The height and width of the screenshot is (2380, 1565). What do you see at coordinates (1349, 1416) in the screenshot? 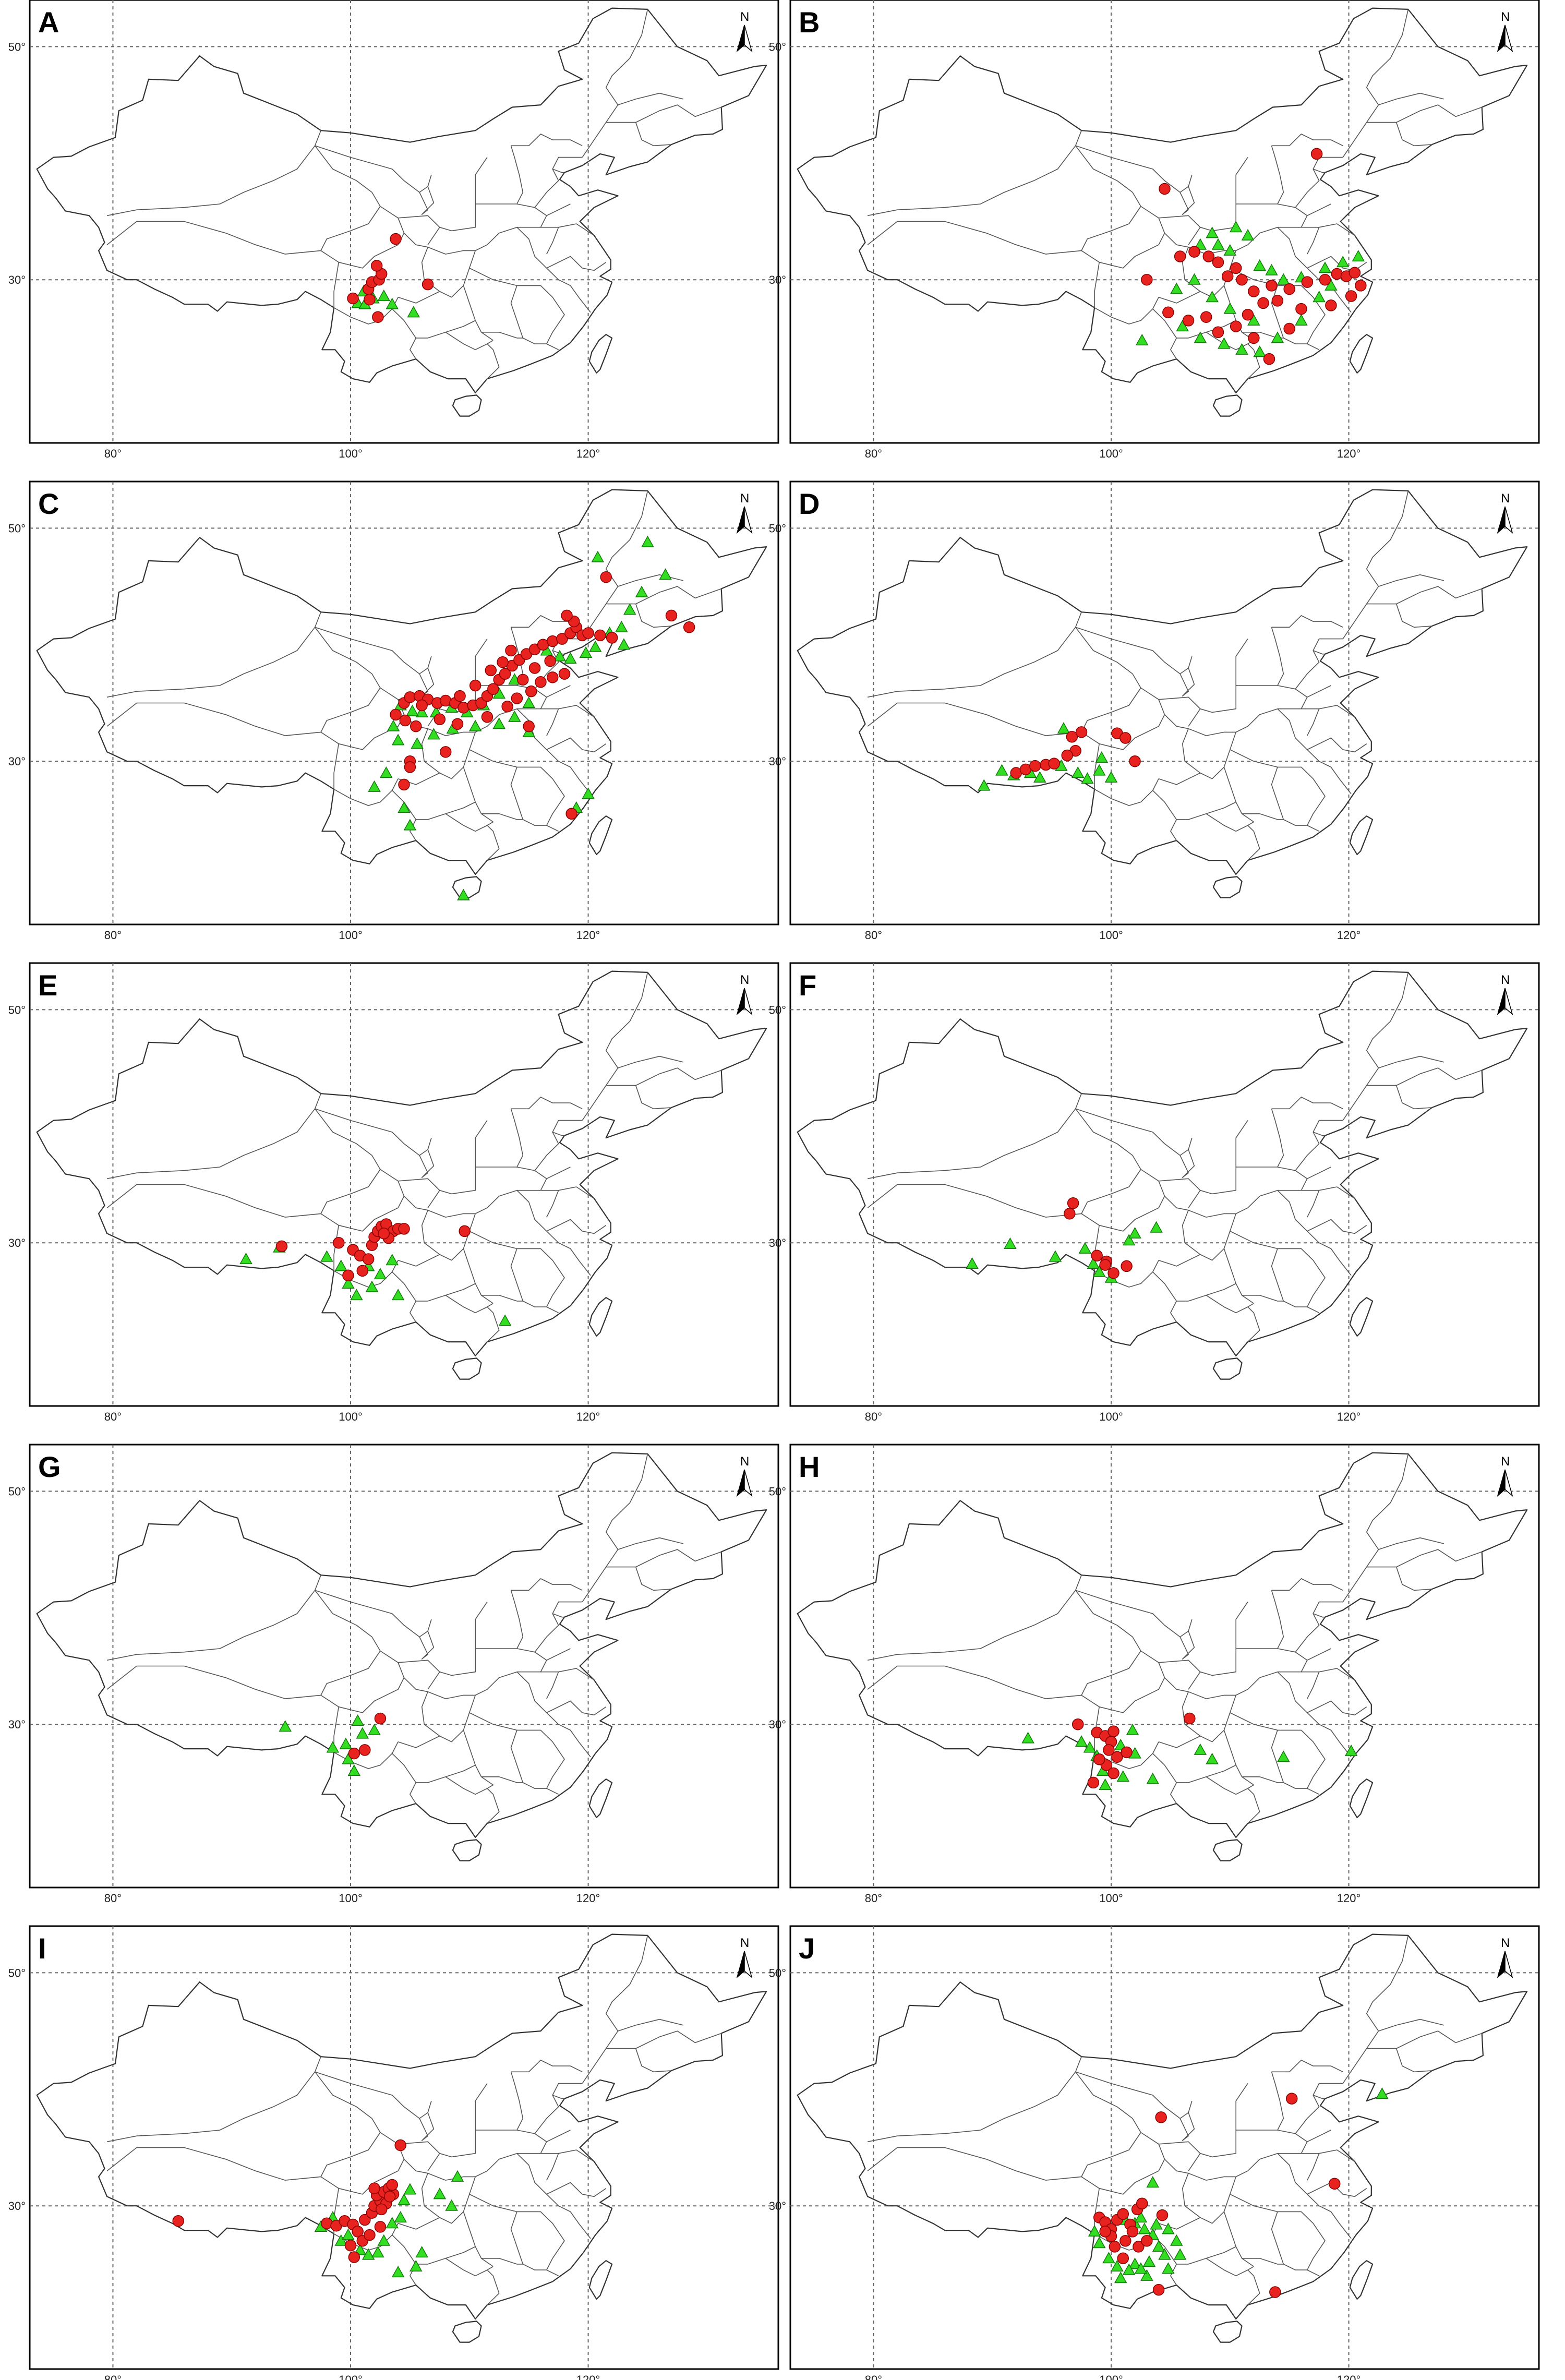
I see `longitude-tick-label: 120°` at bounding box center [1349, 1416].